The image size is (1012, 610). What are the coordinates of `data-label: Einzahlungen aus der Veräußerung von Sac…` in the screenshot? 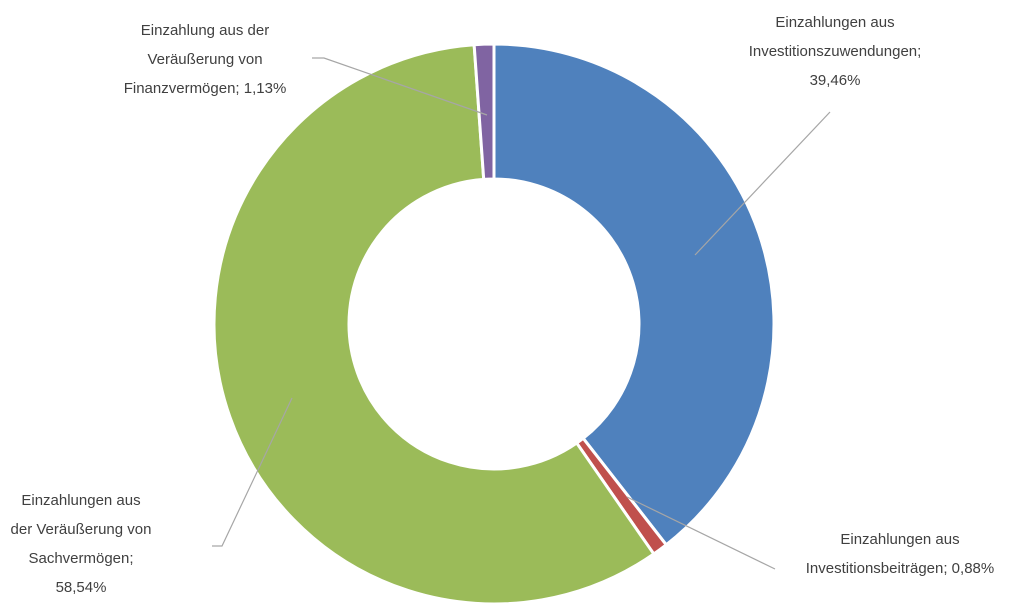 It's located at (81, 544).